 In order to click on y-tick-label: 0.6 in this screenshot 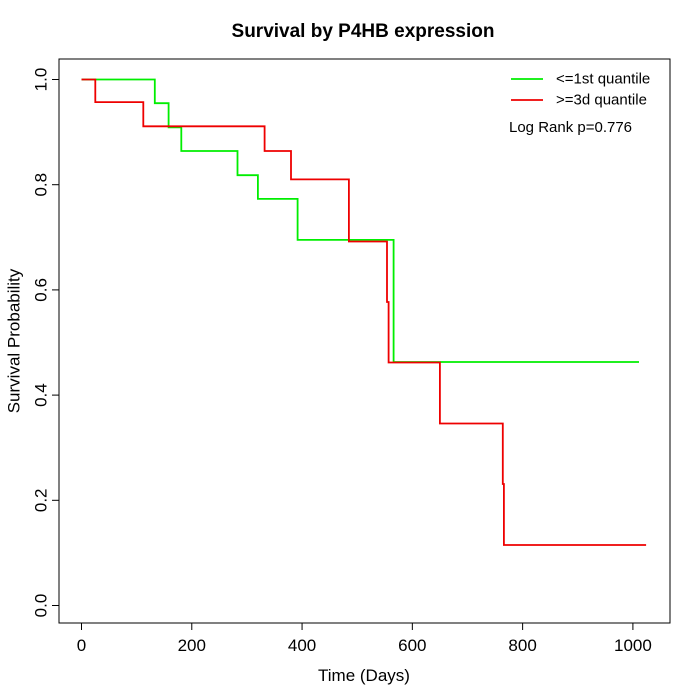, I will do `click(41, 290)`.